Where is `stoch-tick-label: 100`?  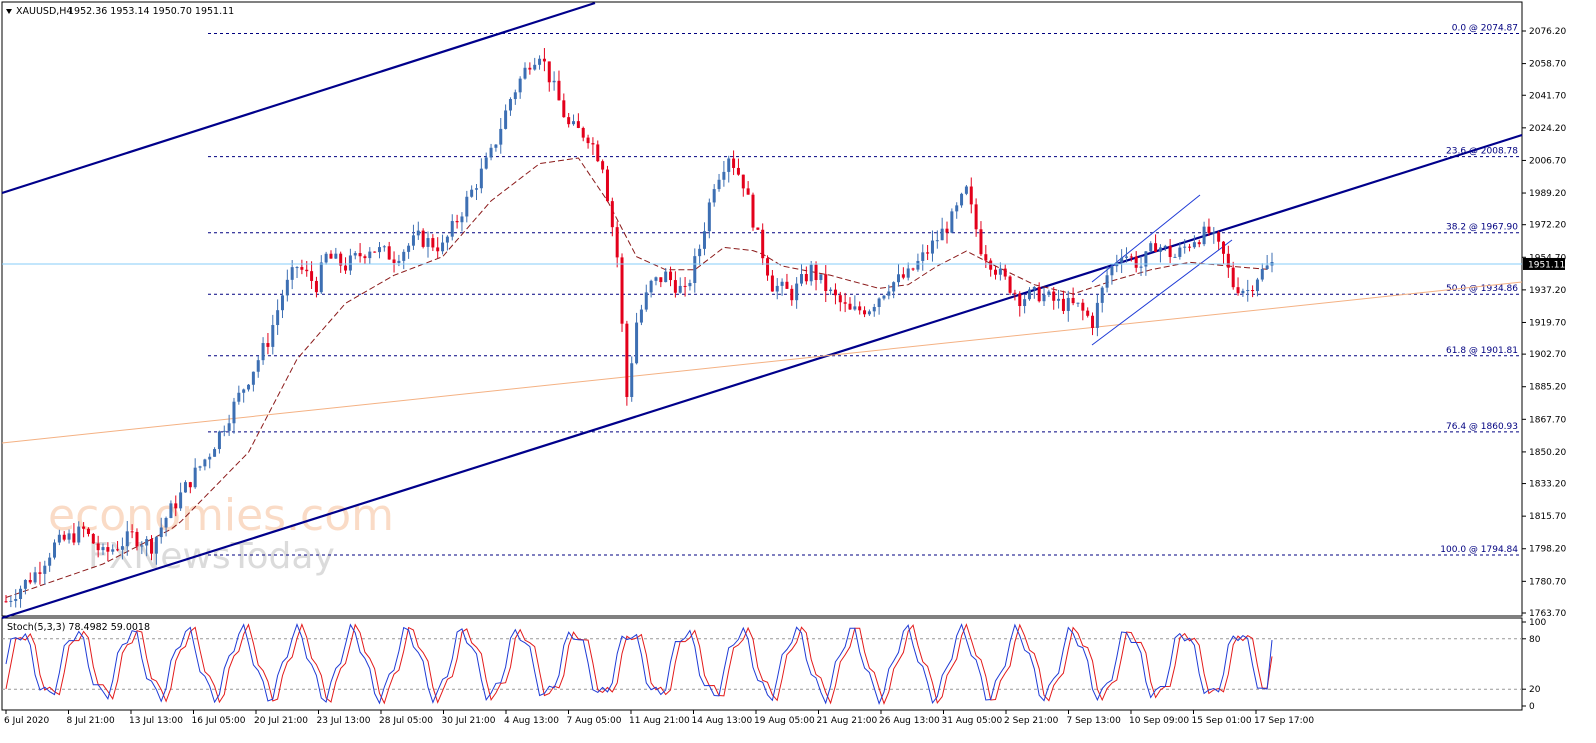
stoch-tick-label: 100 is located at coordinates (1537, 623).